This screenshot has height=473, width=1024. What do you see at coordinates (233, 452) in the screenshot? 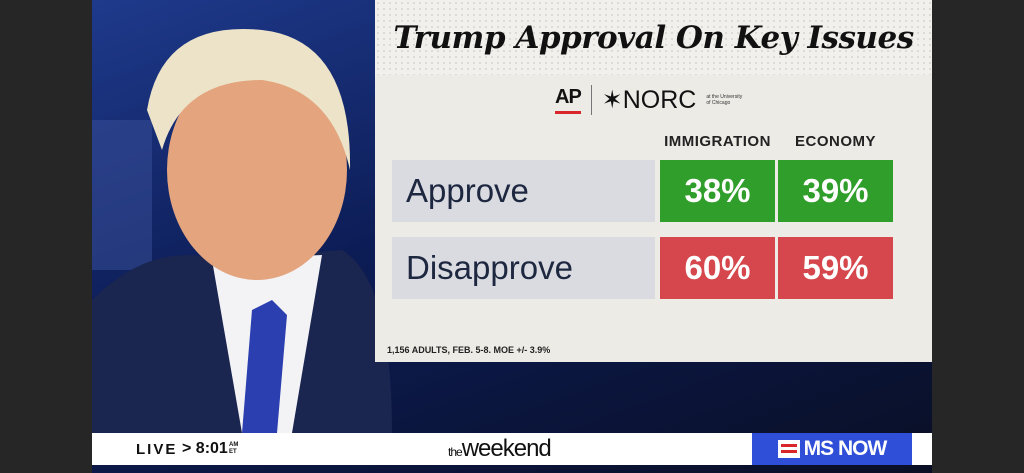
I see `timezone: ET` at bounding box center [233, 452].